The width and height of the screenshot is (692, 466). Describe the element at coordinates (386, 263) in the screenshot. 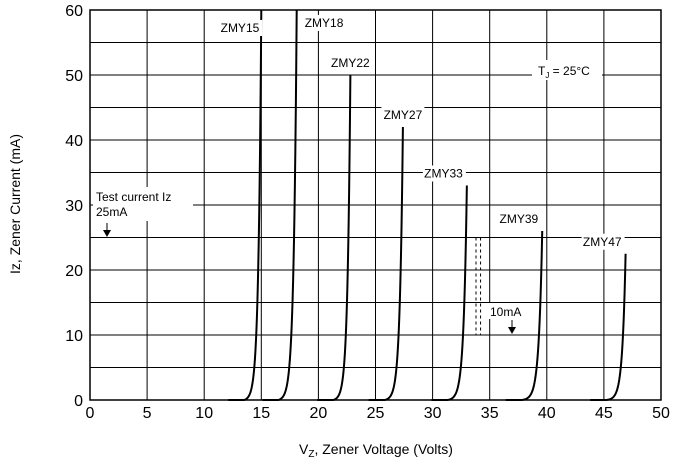

I see `series-curve-zmy27` at that location.